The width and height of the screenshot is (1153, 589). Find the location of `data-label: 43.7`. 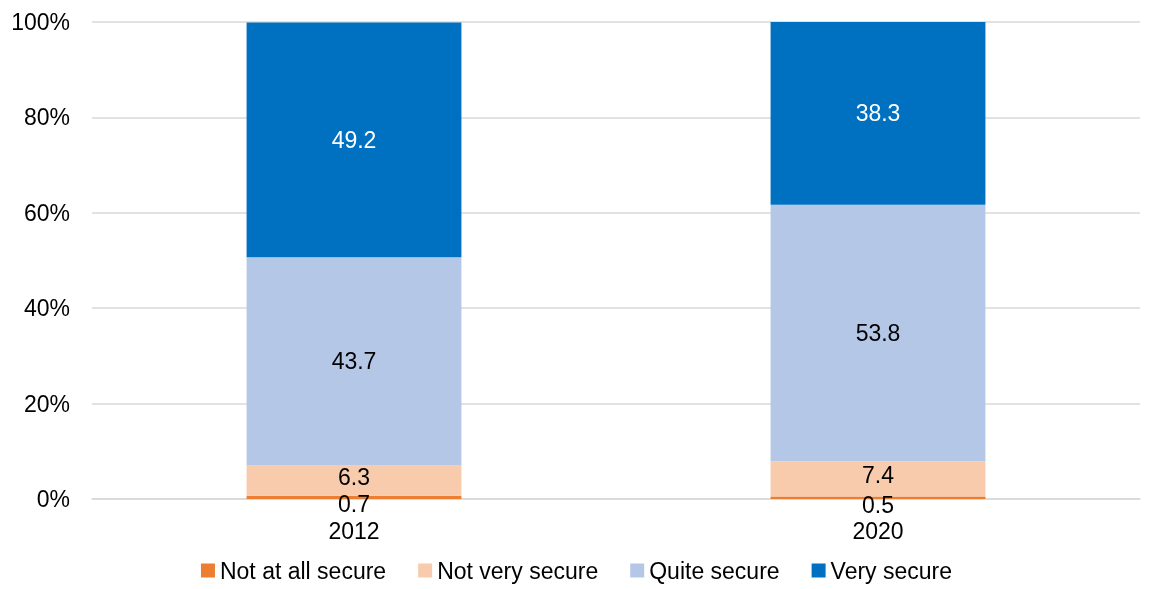

data-label: 43.7 is located at coordinates (354, 361).